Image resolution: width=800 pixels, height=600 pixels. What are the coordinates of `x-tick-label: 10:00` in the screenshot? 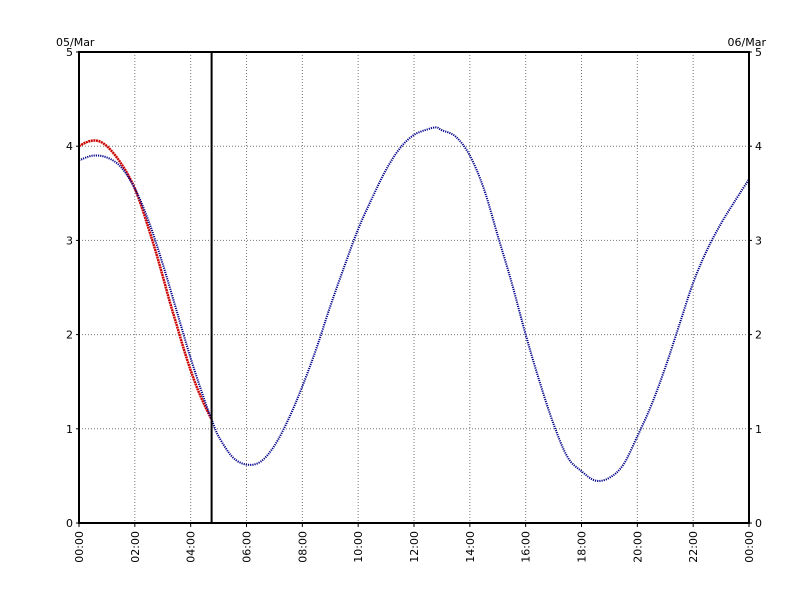 It's located at (358, 547).